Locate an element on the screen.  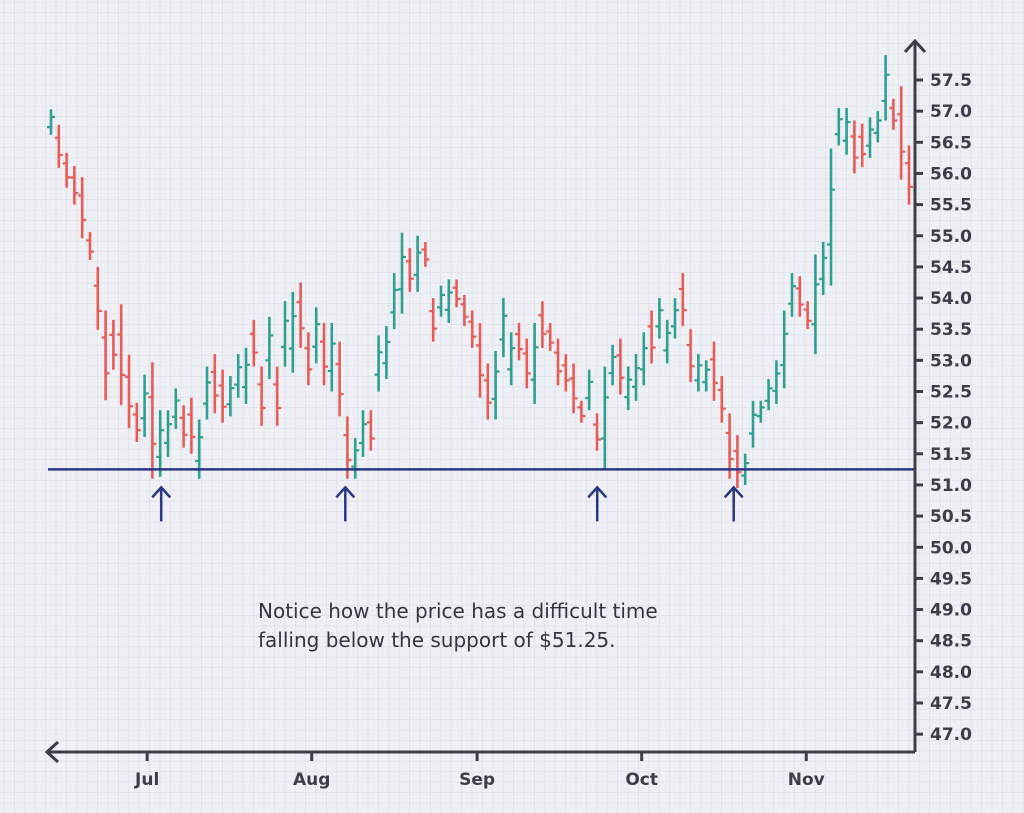
y-tick-label: 50.5 is located at coordinates (951, 517).